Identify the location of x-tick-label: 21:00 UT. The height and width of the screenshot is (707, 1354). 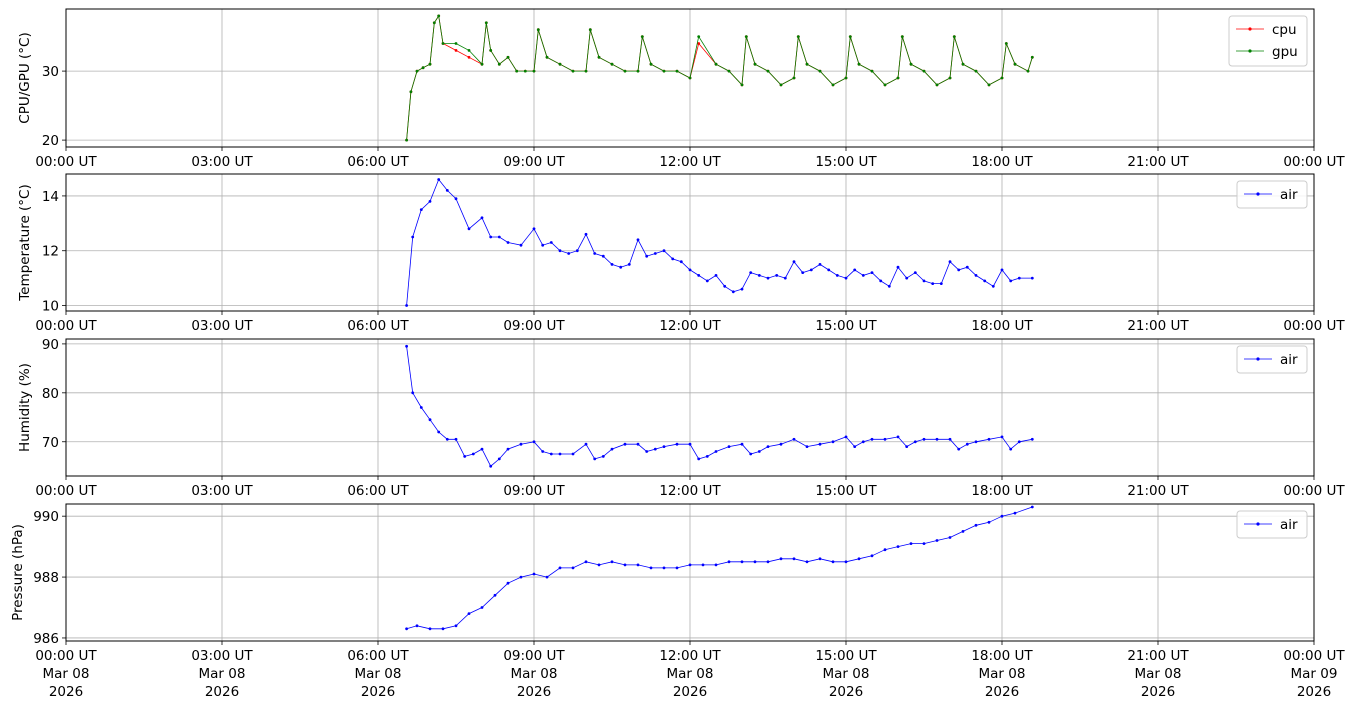
(1158, 326).